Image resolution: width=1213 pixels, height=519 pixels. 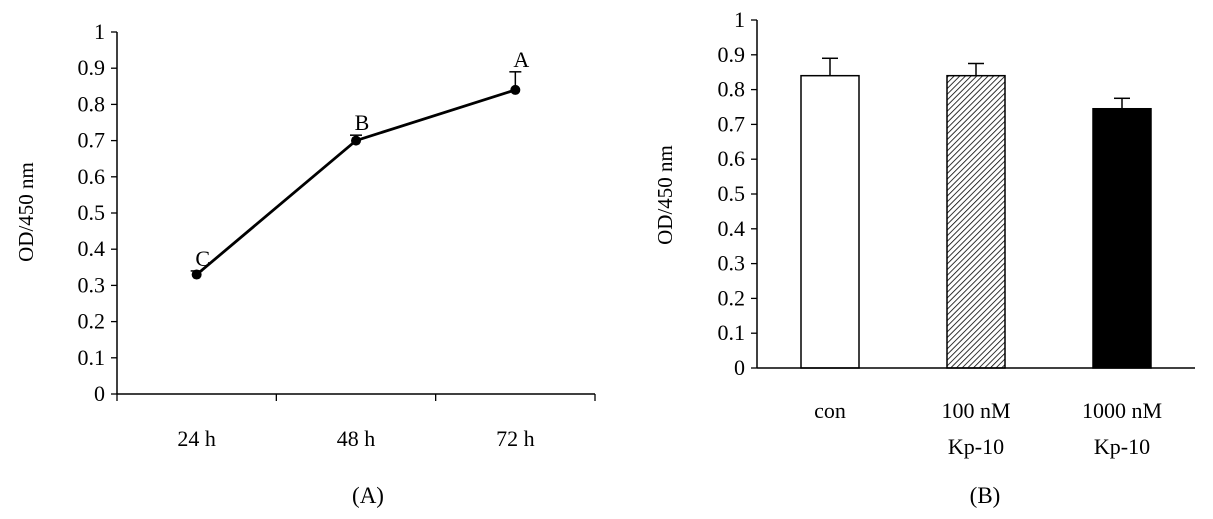 What do you see at coordinates (975, 410) in the screenshot?
I see `panel-b-x-tick-label: 100 nM` at bounding box center [975, 410].